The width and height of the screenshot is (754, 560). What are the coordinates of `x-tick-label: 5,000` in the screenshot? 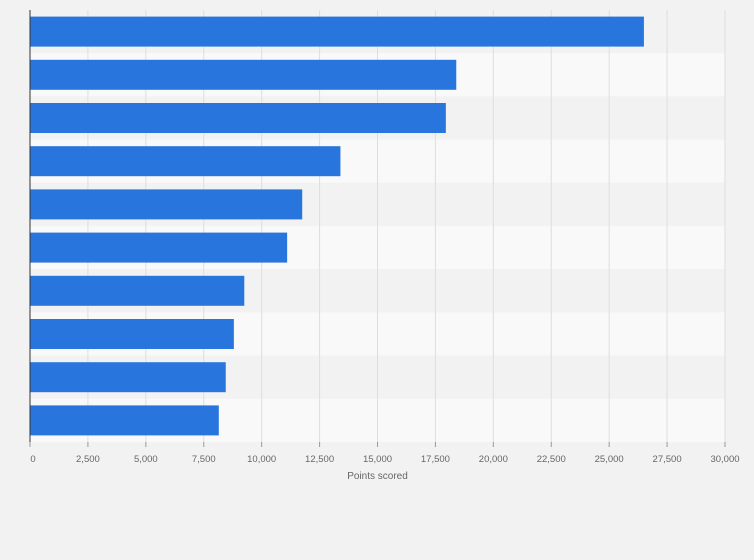 It's located at (146, 459).